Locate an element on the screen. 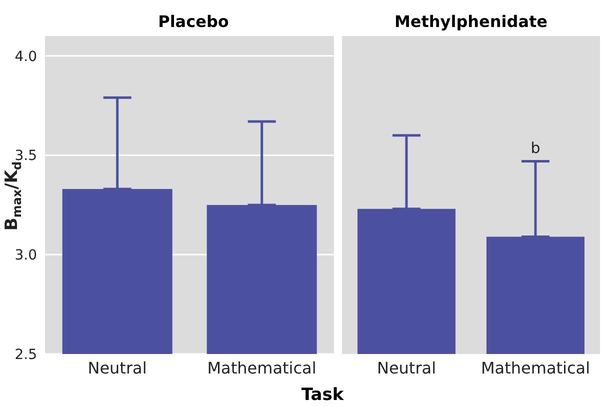 The width and height of the screenshot is (603, 407). chart-title: Methylphenidate is located at coordinates (471, 21).